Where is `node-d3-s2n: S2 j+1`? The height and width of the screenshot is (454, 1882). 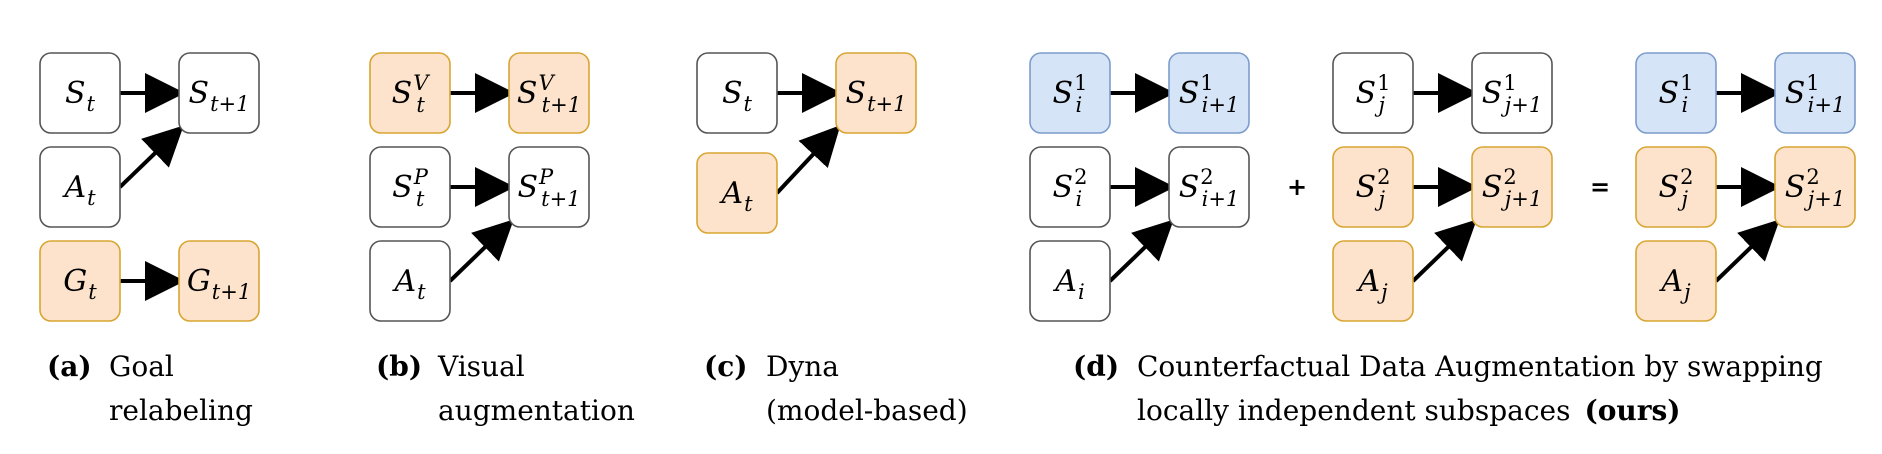
node-d3-s2n: S2 j+1 is located at coordinates (1815, 187).